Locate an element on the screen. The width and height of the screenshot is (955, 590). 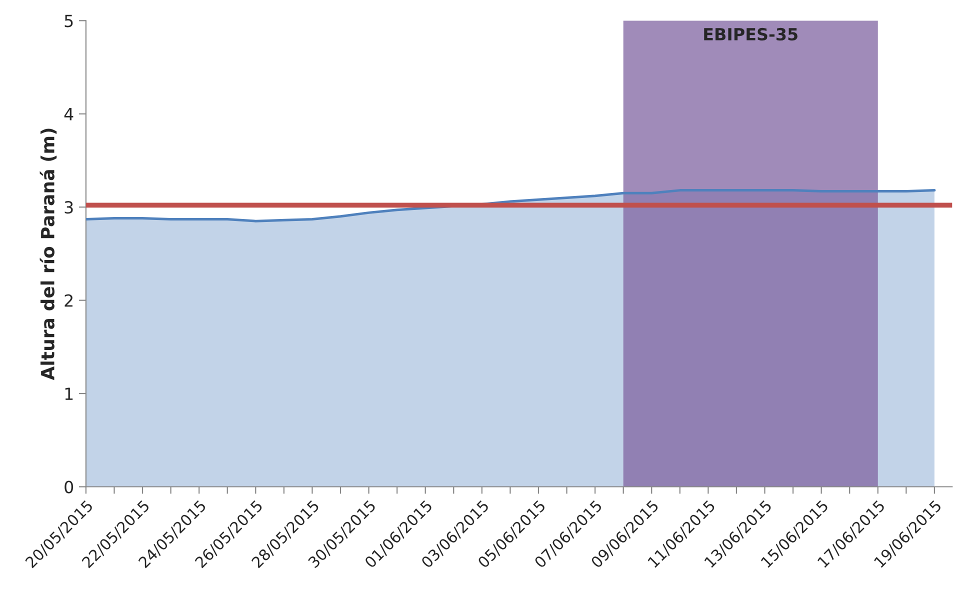
y-tick-label: 0 is located at coordinates (69, 487).